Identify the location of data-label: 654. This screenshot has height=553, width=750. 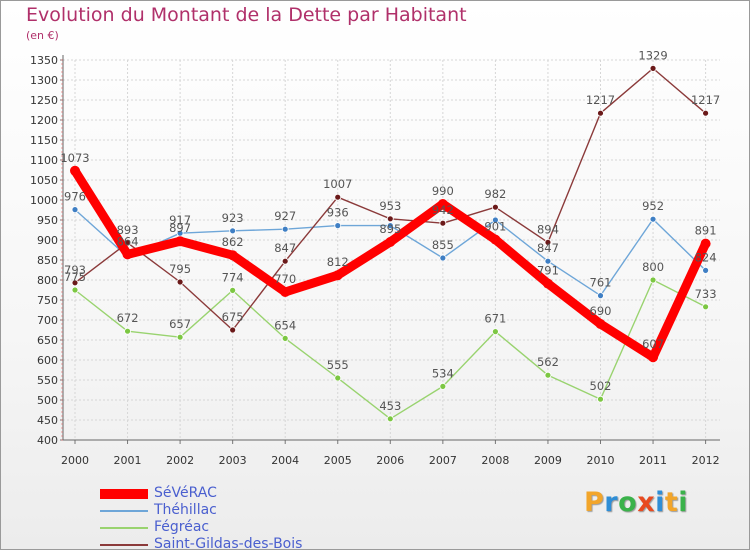
(285, 325).